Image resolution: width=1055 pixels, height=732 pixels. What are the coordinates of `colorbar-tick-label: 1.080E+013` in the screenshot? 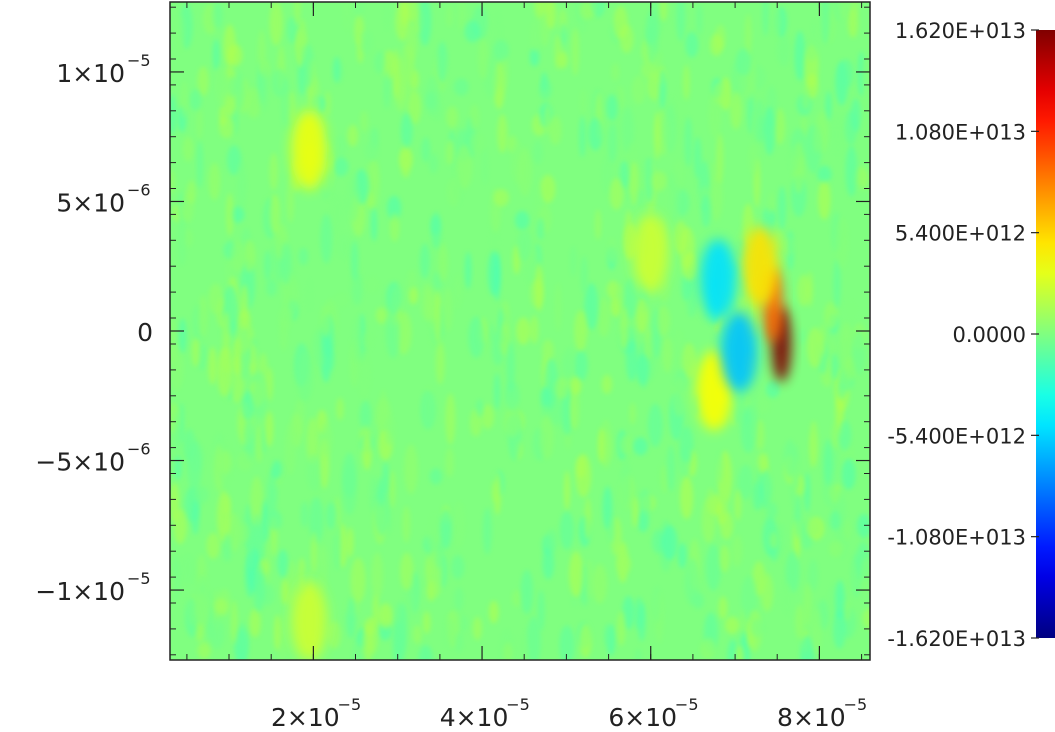 It's located at (960, 132).